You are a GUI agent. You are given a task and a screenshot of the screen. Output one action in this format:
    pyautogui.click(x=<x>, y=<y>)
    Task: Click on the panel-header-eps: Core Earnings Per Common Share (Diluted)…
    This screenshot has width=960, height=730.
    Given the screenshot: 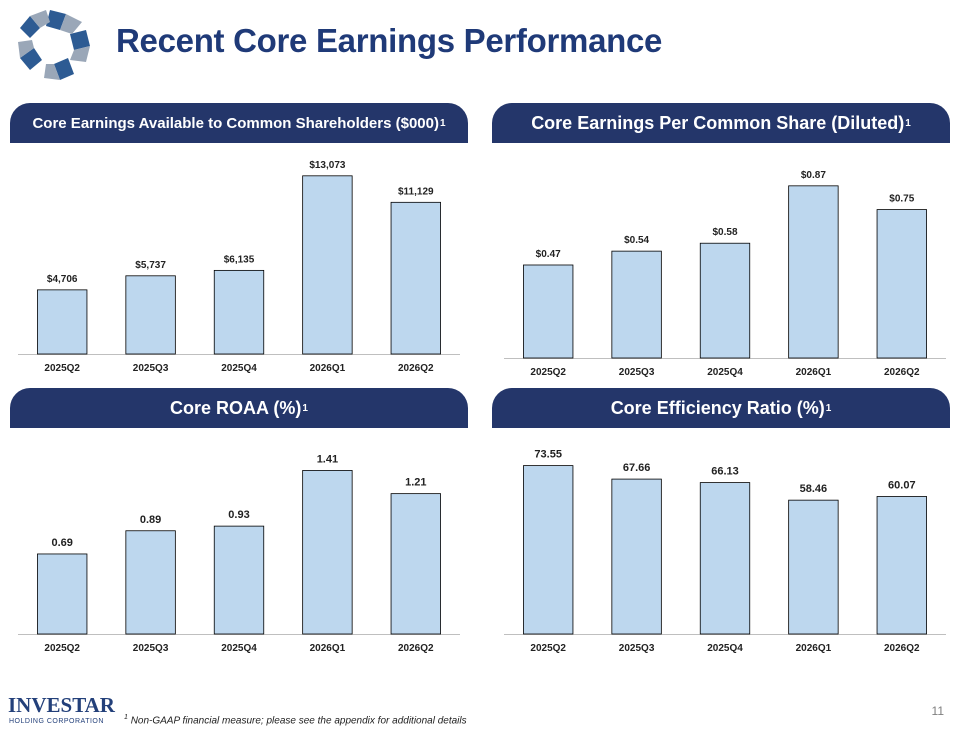 What is the action you would take?
    pyautogui.click(x=721, y=123)
    